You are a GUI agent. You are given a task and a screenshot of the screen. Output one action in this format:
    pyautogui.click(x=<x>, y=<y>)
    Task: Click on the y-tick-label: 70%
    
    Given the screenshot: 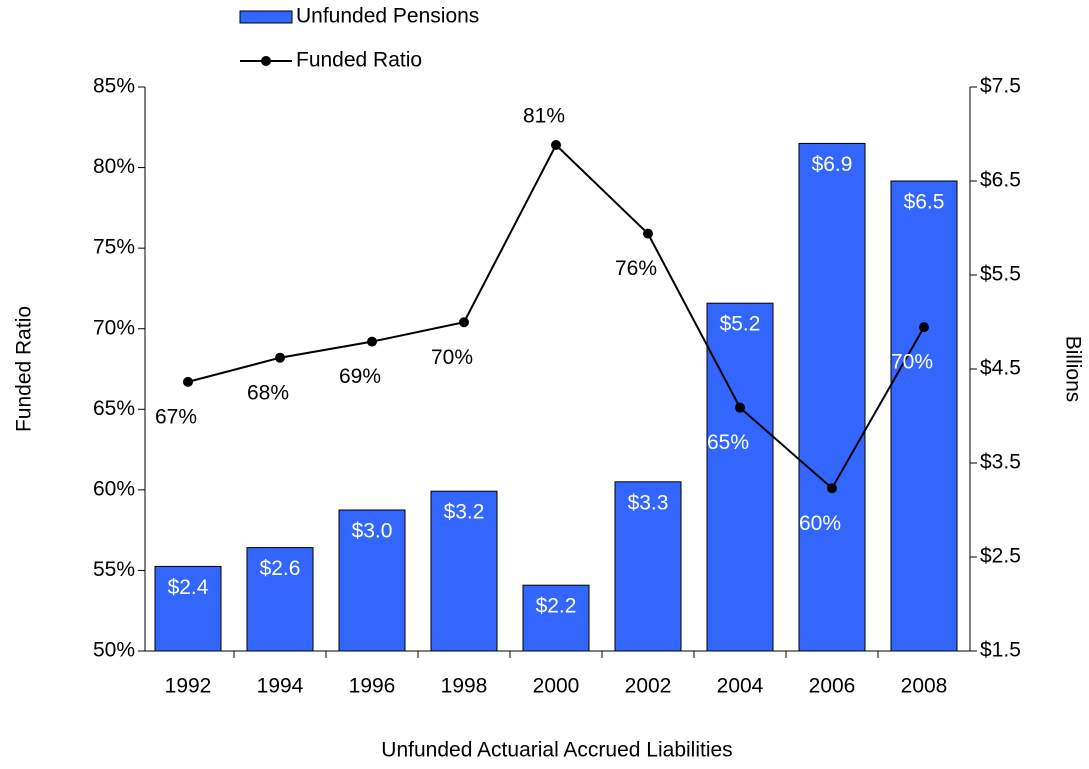 What is the action you would take?
    pyautogui.click(x=114, y=327)
    